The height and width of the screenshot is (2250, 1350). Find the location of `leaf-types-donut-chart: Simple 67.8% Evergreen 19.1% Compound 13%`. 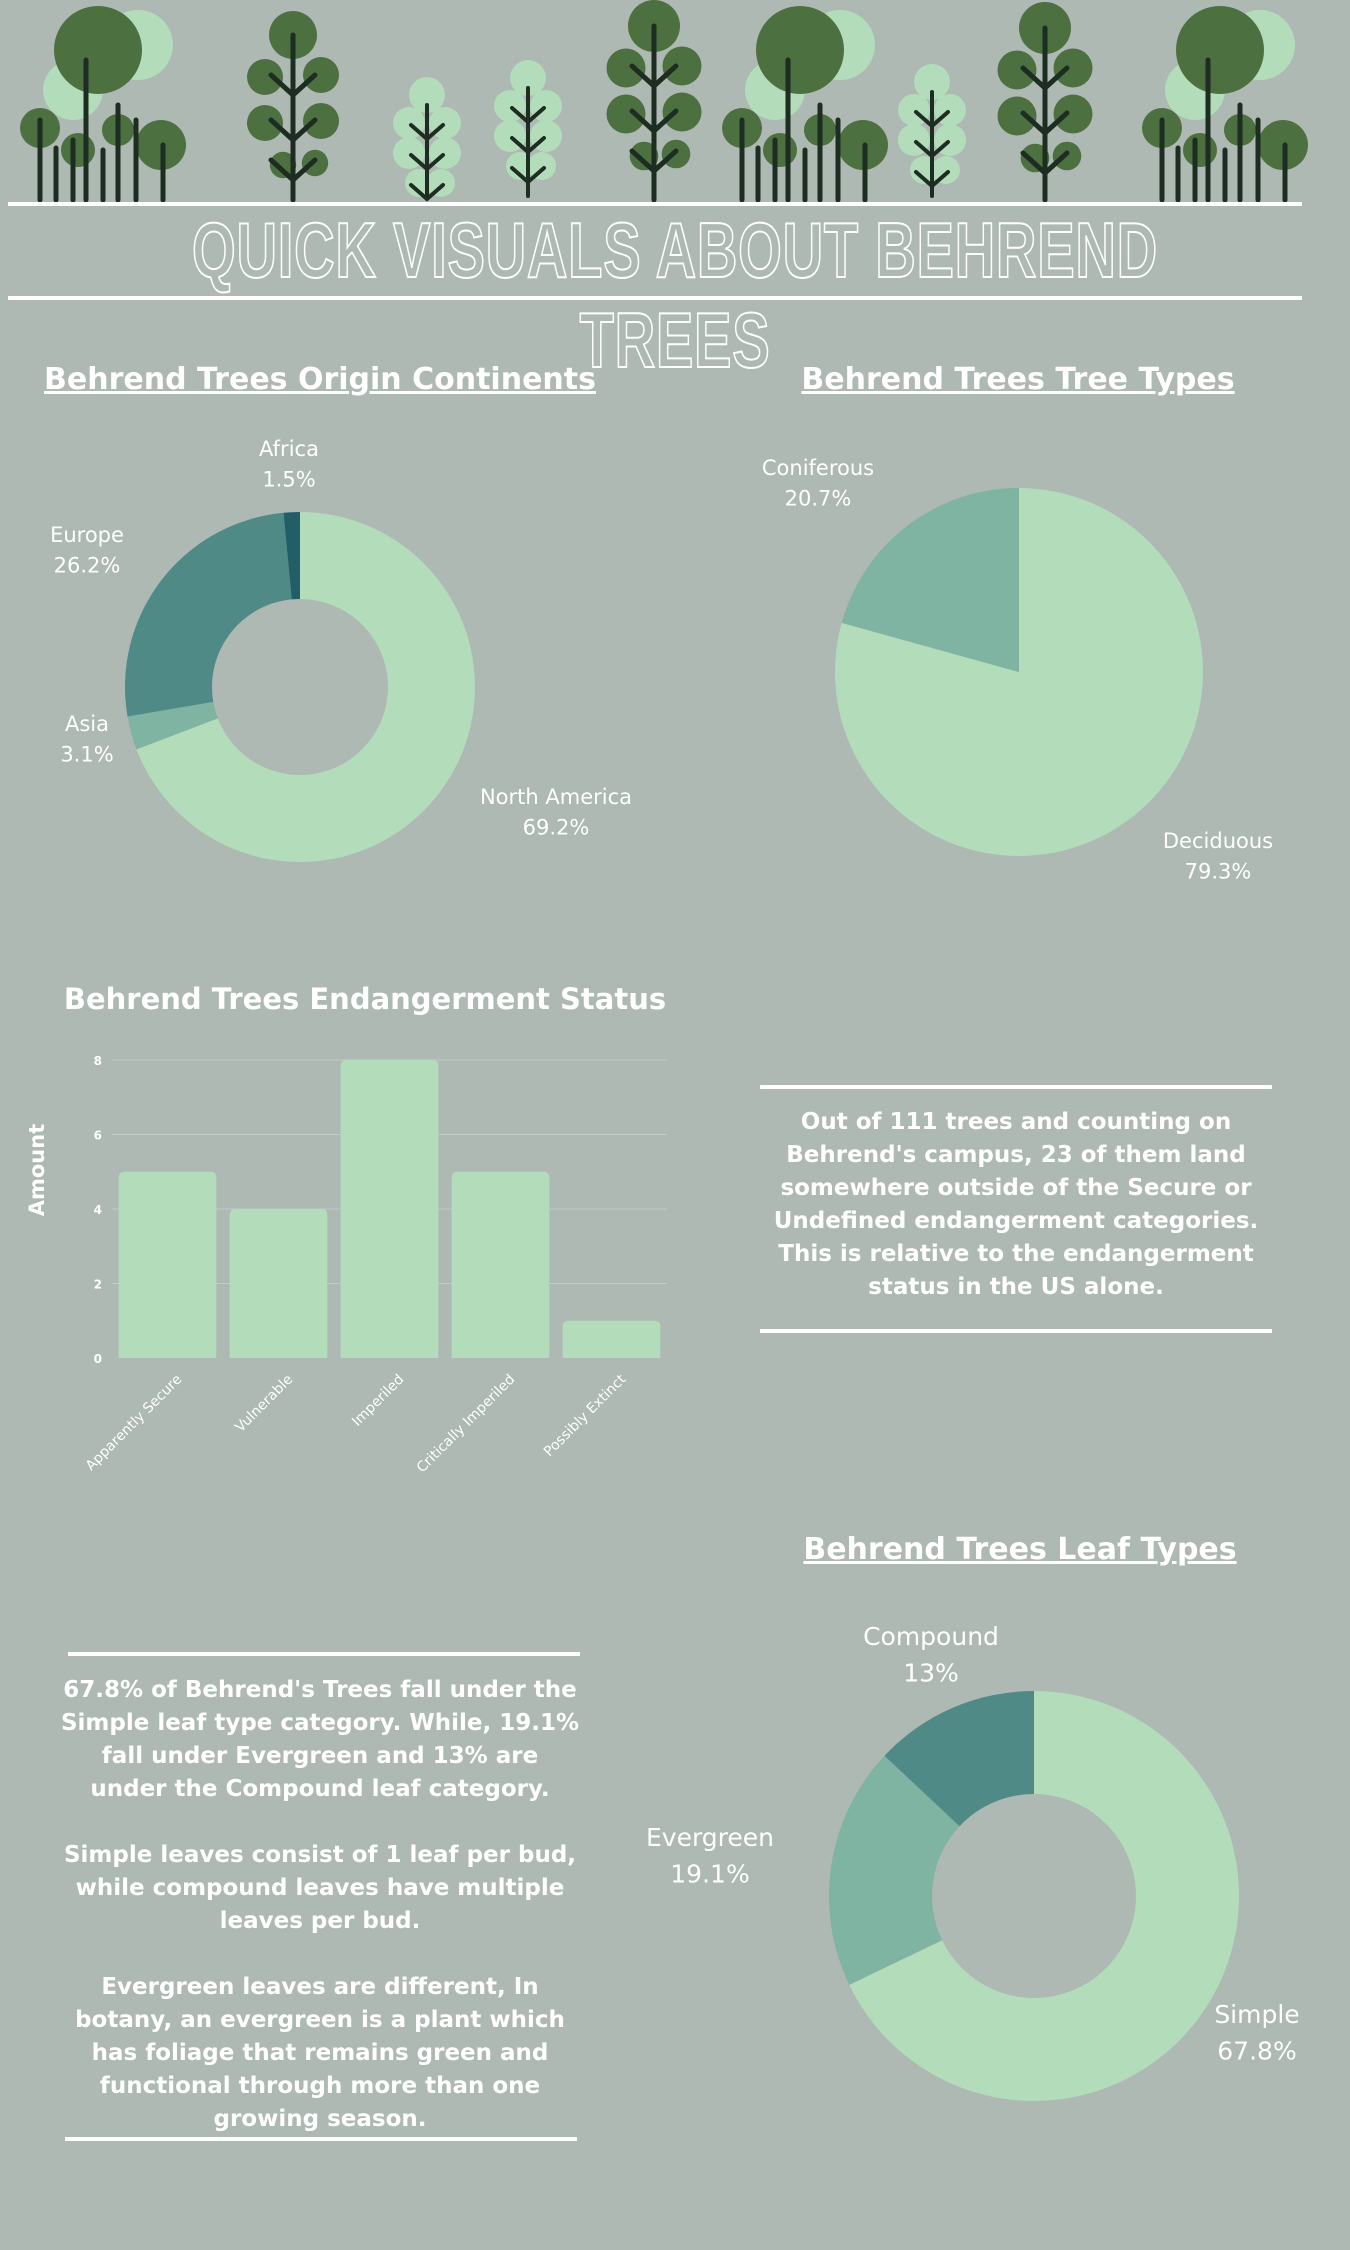

leaf-types-donut-chart: Simple 67.8% Evergreen 19.1% Compound 13% is located at coordinates (973, 1861).